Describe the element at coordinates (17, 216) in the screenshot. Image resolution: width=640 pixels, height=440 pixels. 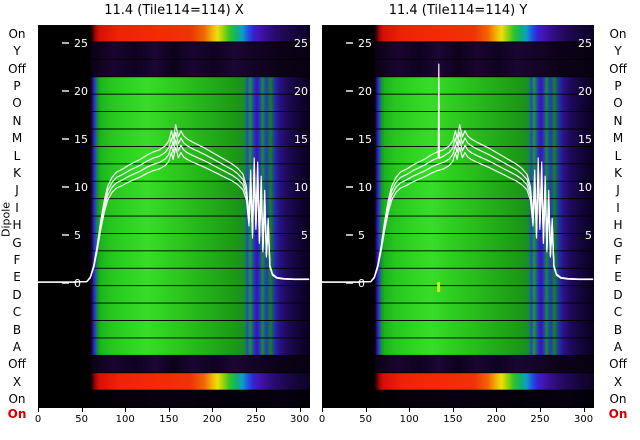
I see `dipole-labels-left: On Y Off P O N M L K J I H G F E D C B A Off X On` at that location.